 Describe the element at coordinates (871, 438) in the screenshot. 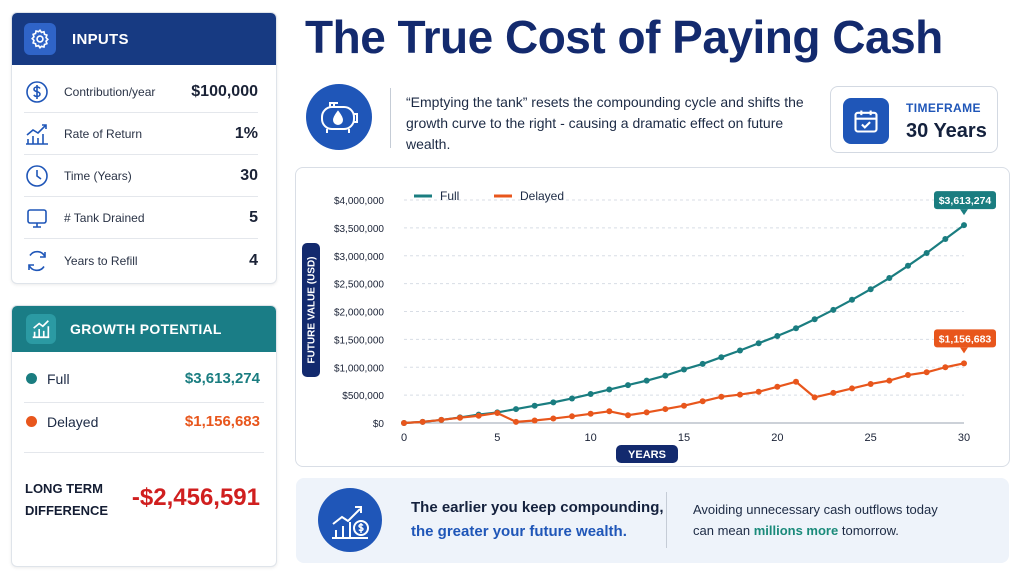

I see `x-tick-label: 25` at that location.